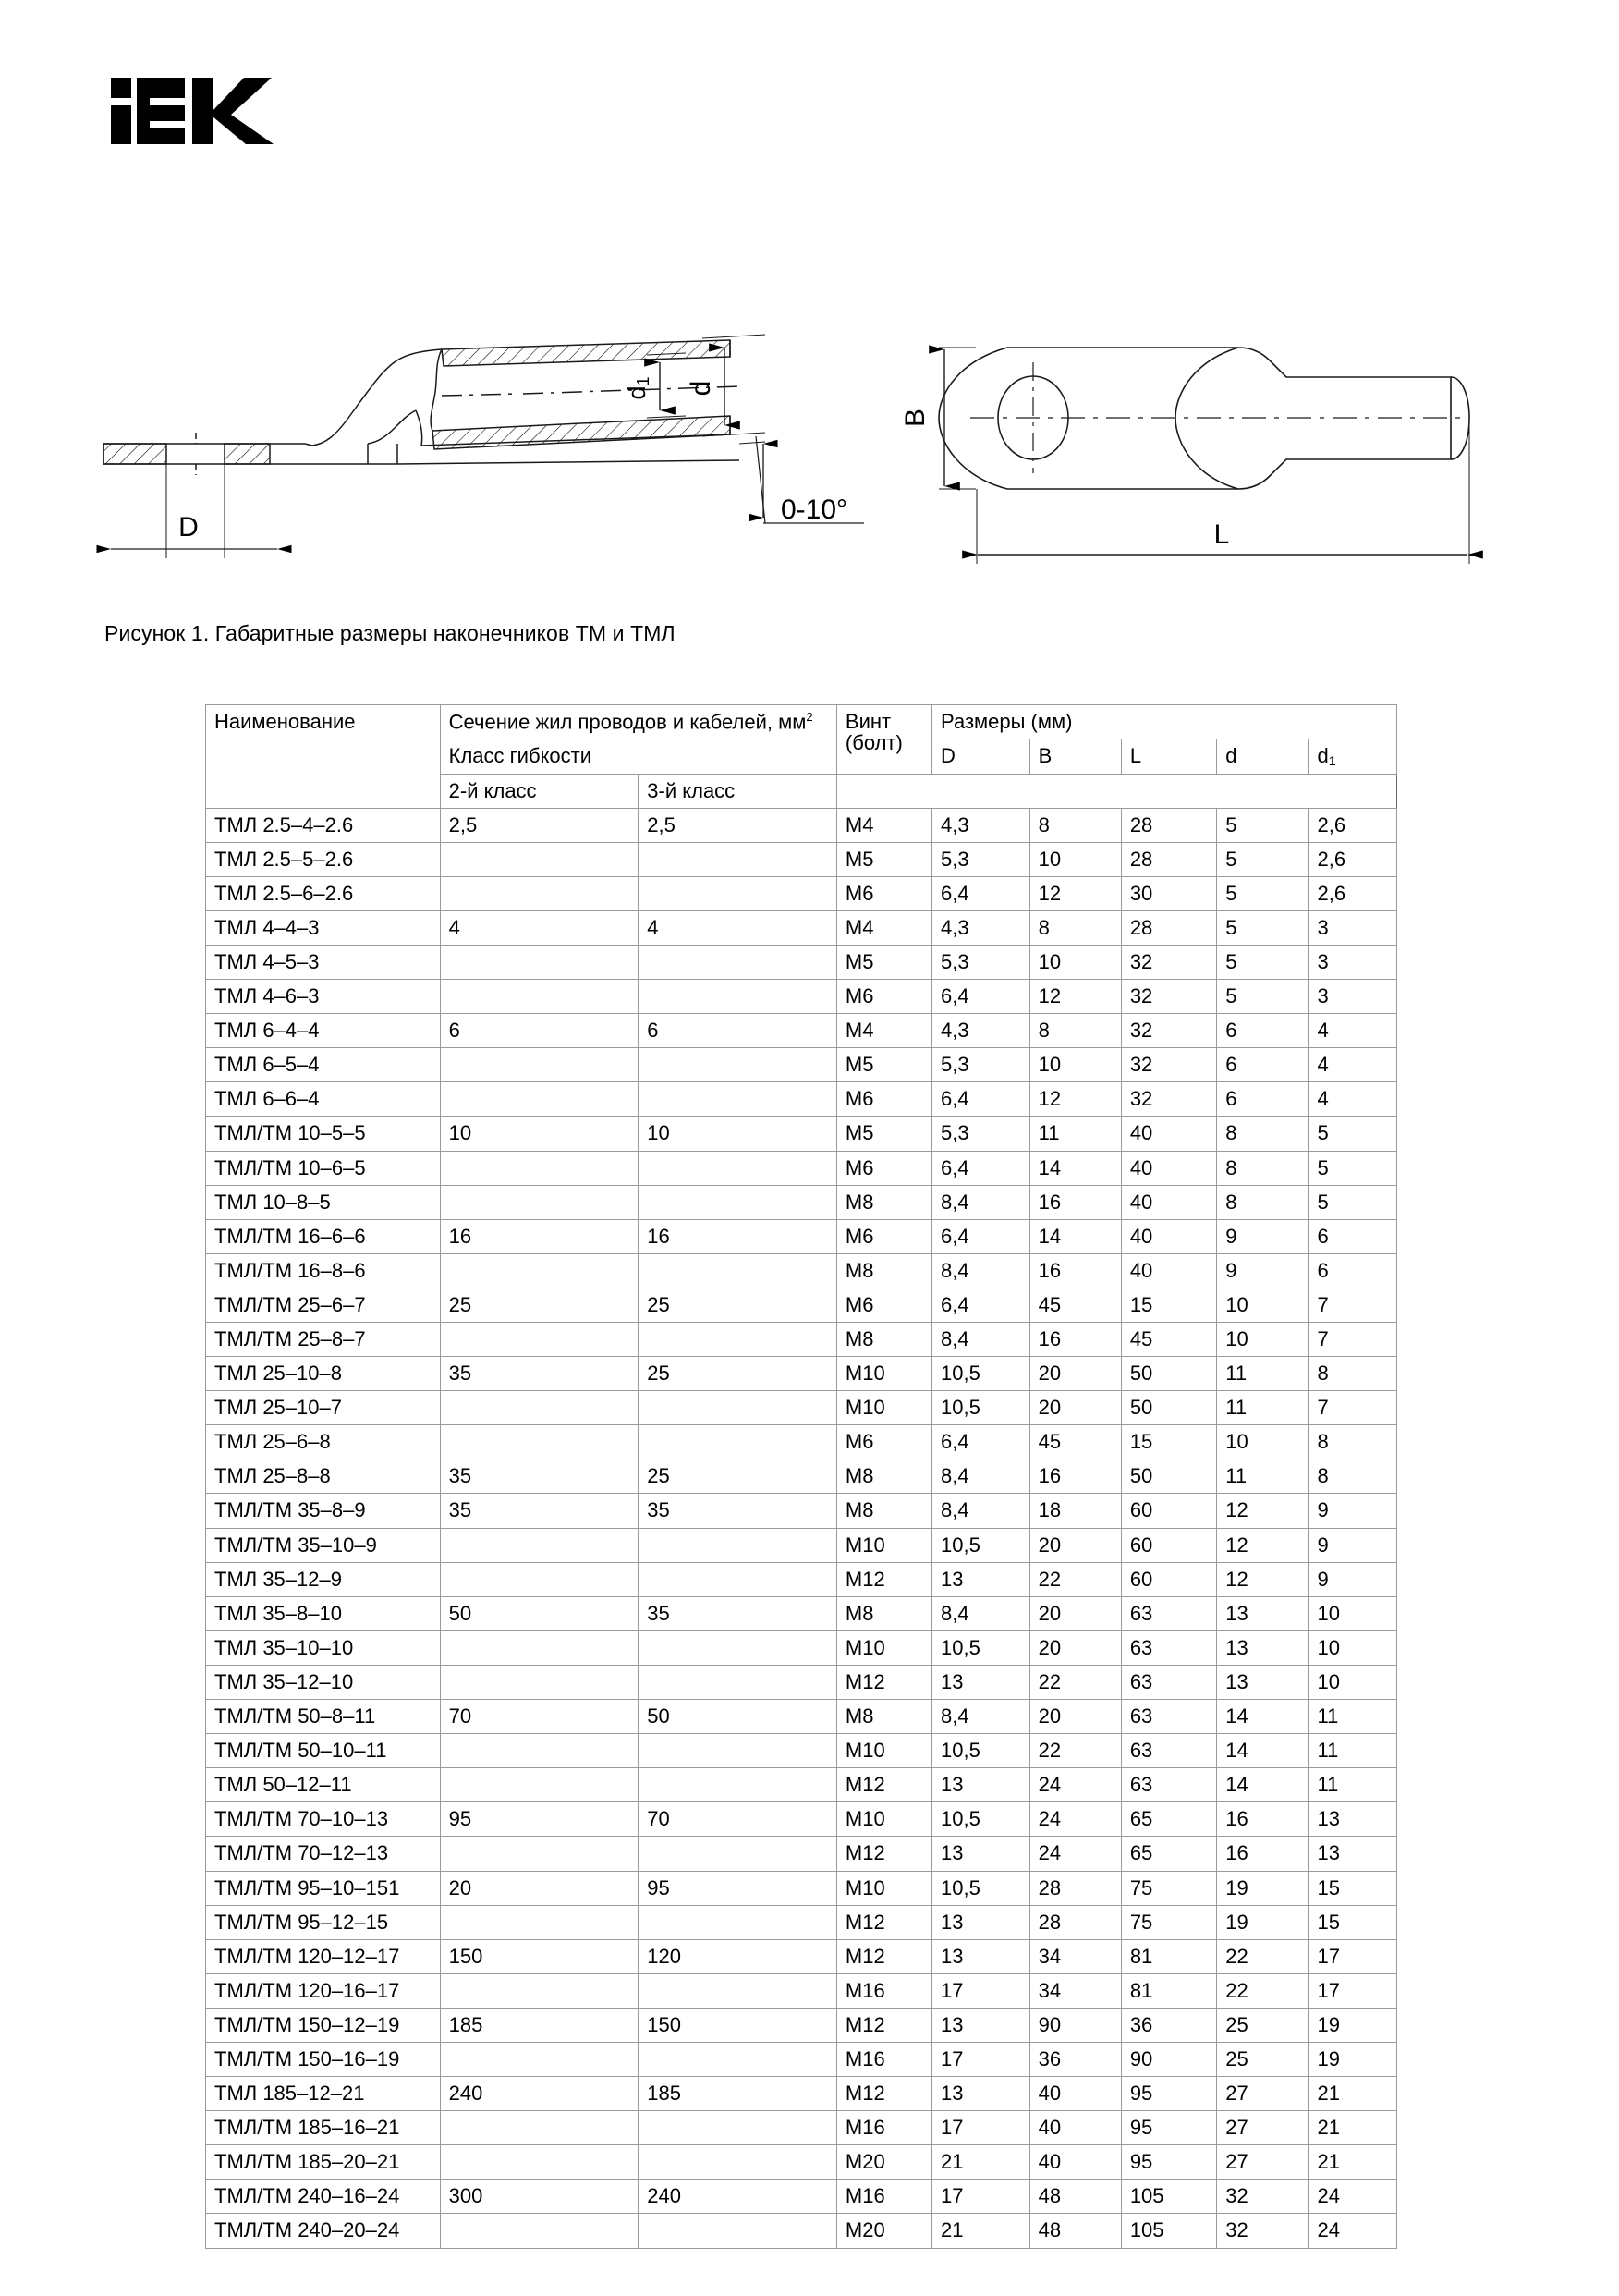 The height and width of the screenshot is (2296, 1619). I want to click on cell-name: ТМЛ/ТМ 25–6–7, so click(323, 1305).